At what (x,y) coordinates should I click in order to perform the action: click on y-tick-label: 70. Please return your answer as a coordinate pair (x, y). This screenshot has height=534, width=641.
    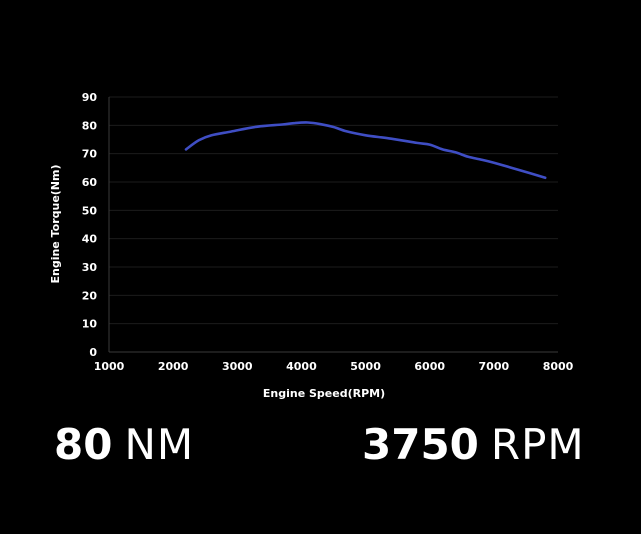
    Looking at the image, I should click on (90, 154).